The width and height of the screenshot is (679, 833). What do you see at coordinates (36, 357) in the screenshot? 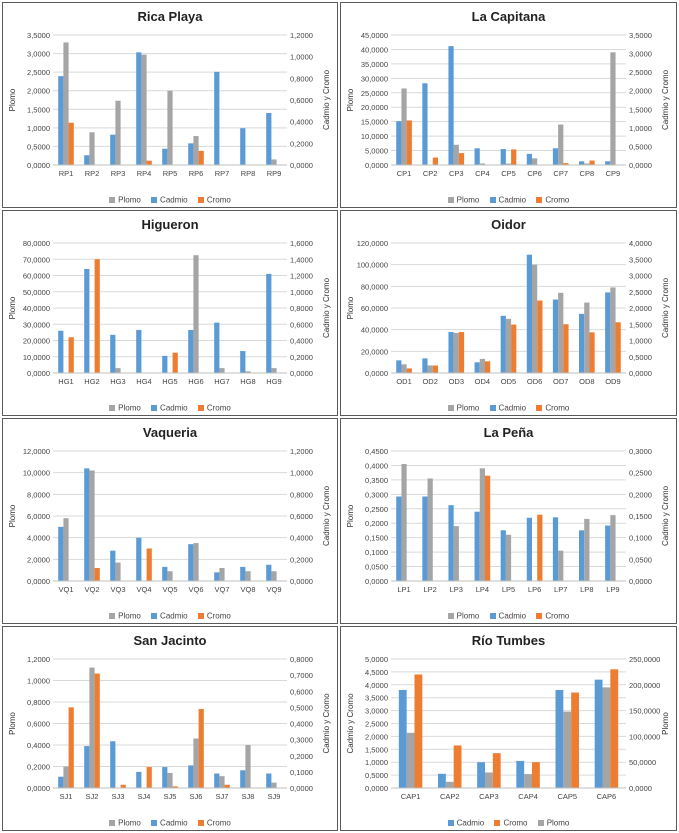
I see `y-tick-label: 10,0000` at bounding box center [36, 357].